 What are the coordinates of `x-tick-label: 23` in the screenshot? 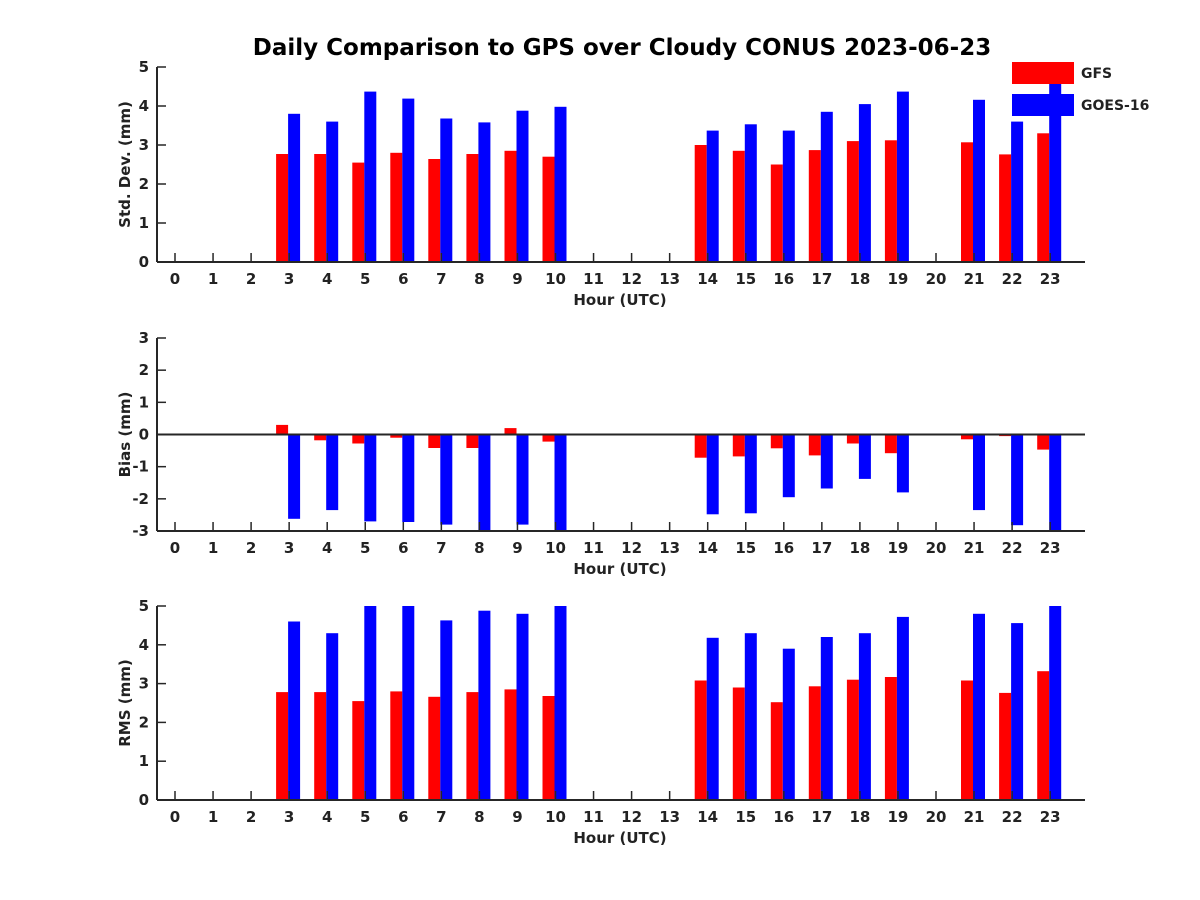 It's located at (1050, 548).